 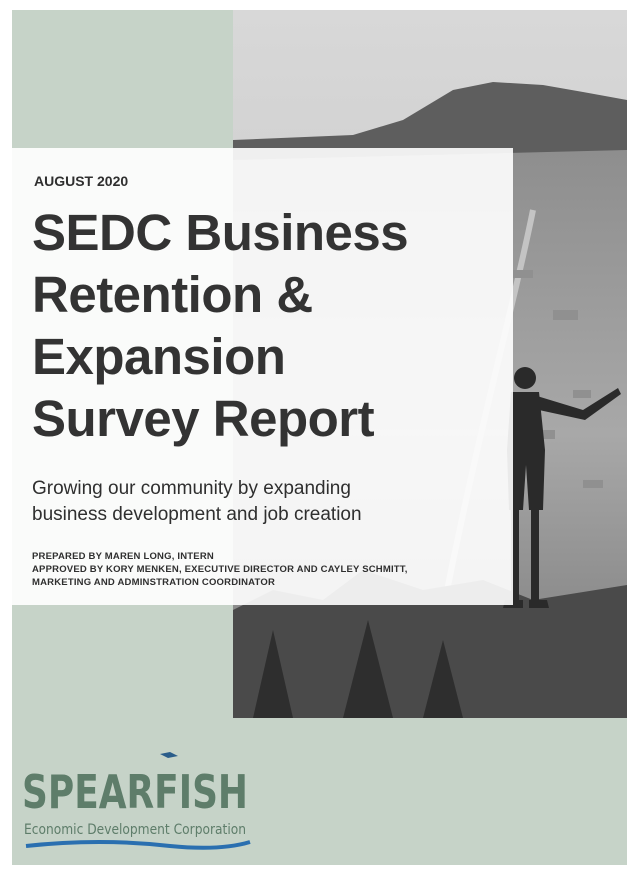 What do you see at coordinates (135, 792) in the screenshot?
I see `logo-name: SPEARFISH` at bounding box center [135, 792].